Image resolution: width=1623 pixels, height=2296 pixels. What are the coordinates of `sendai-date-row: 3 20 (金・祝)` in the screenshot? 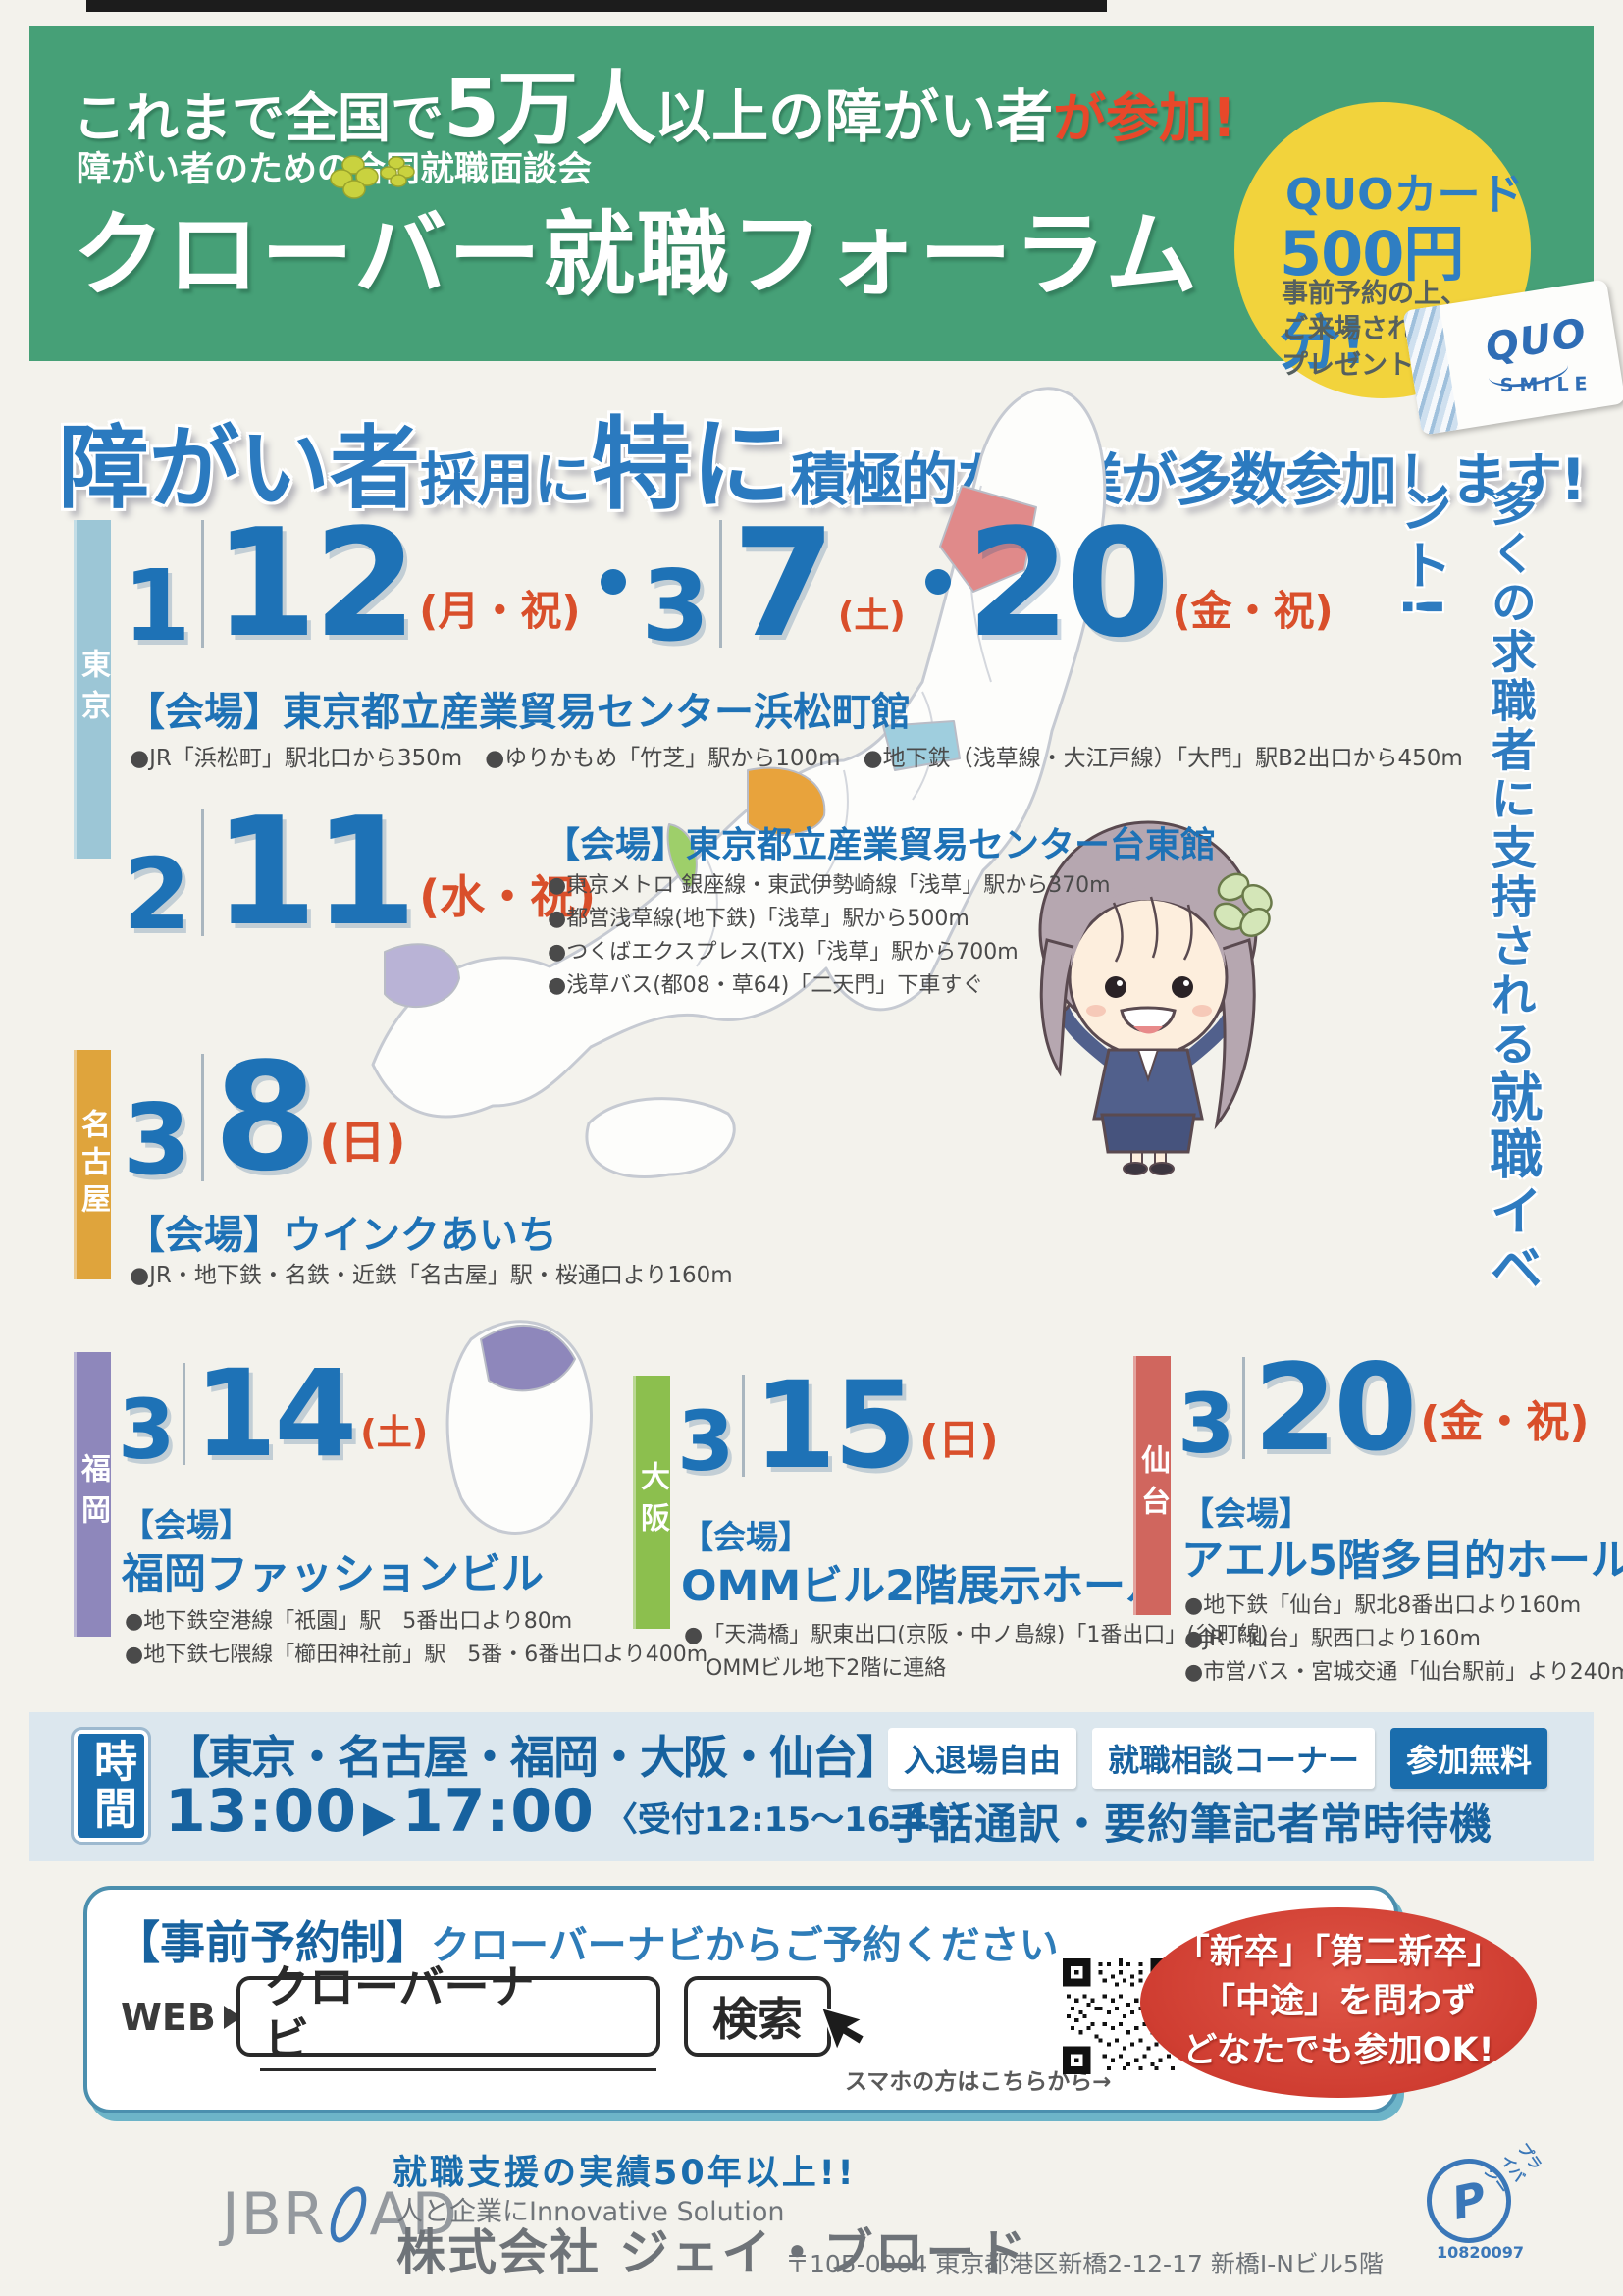 It's located at (1385, 1408).